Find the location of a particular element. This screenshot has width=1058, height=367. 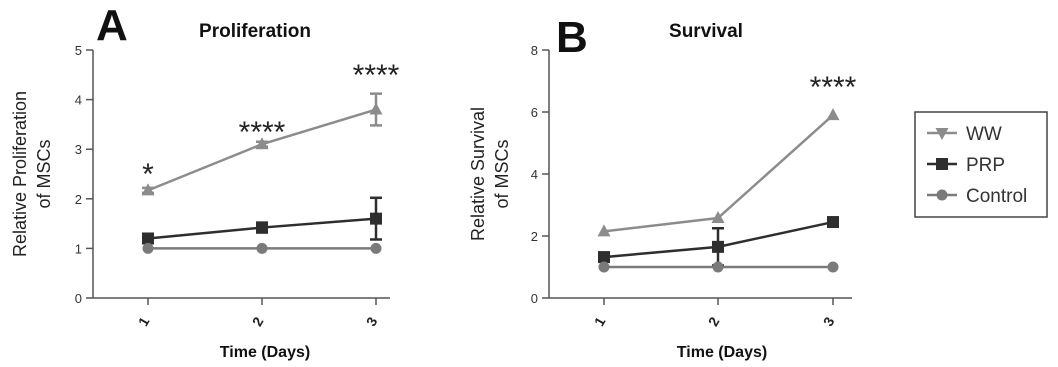

y-axis-title-line: Relative Proliferation is located at coordinates (20, 174).